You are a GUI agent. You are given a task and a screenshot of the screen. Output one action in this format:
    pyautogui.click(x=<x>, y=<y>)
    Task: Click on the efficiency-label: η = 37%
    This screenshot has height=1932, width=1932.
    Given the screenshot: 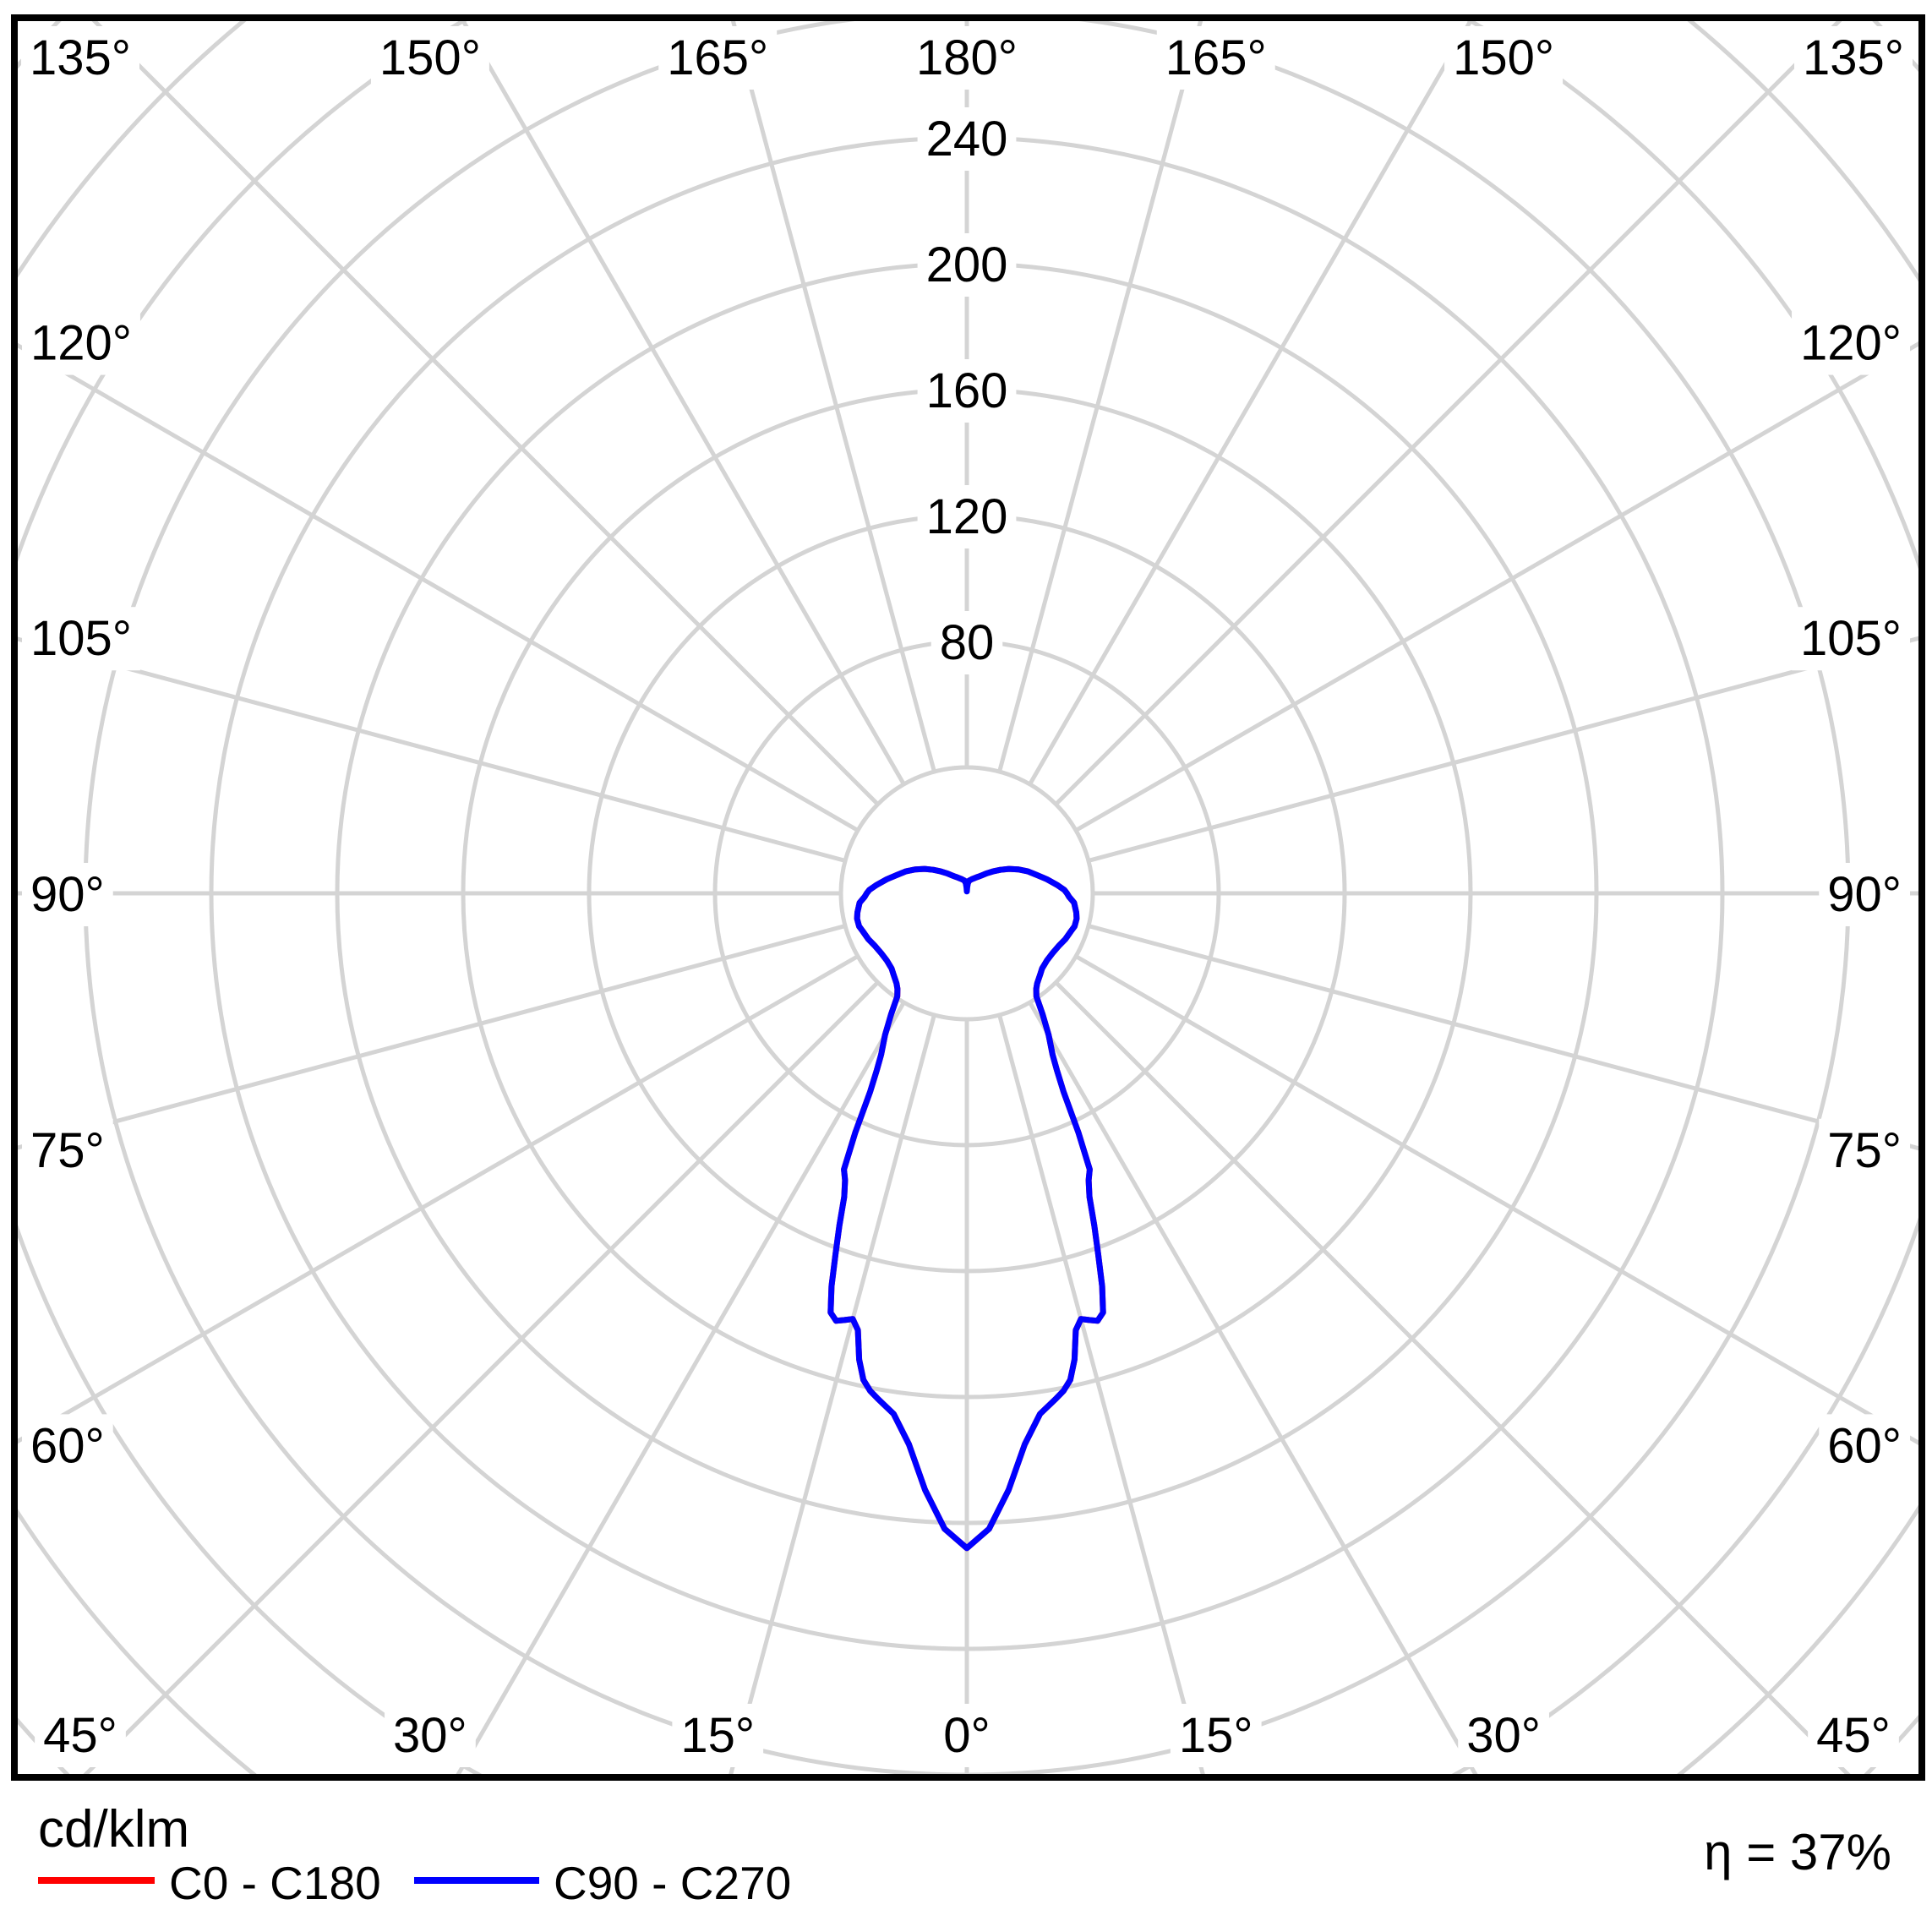 What is the action you would take?
    pyautogui.click(x=1797, y=1852)
    